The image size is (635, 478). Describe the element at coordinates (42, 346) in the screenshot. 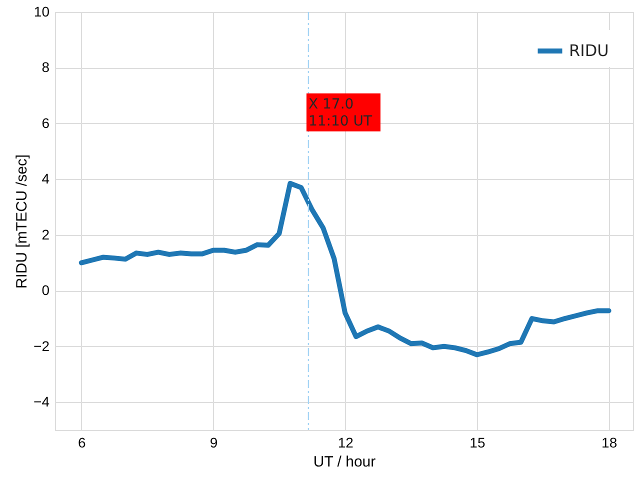

I see `y-tick-label: −2` at that location.